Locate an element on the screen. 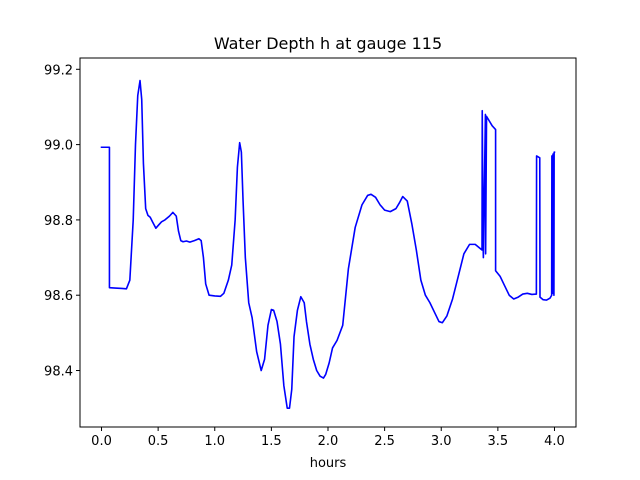  x-axis: 0.0 0.5 1.0 1.5 2.0 2.5 3.0 3.5 4.0 is located at coordinates (328, 438).